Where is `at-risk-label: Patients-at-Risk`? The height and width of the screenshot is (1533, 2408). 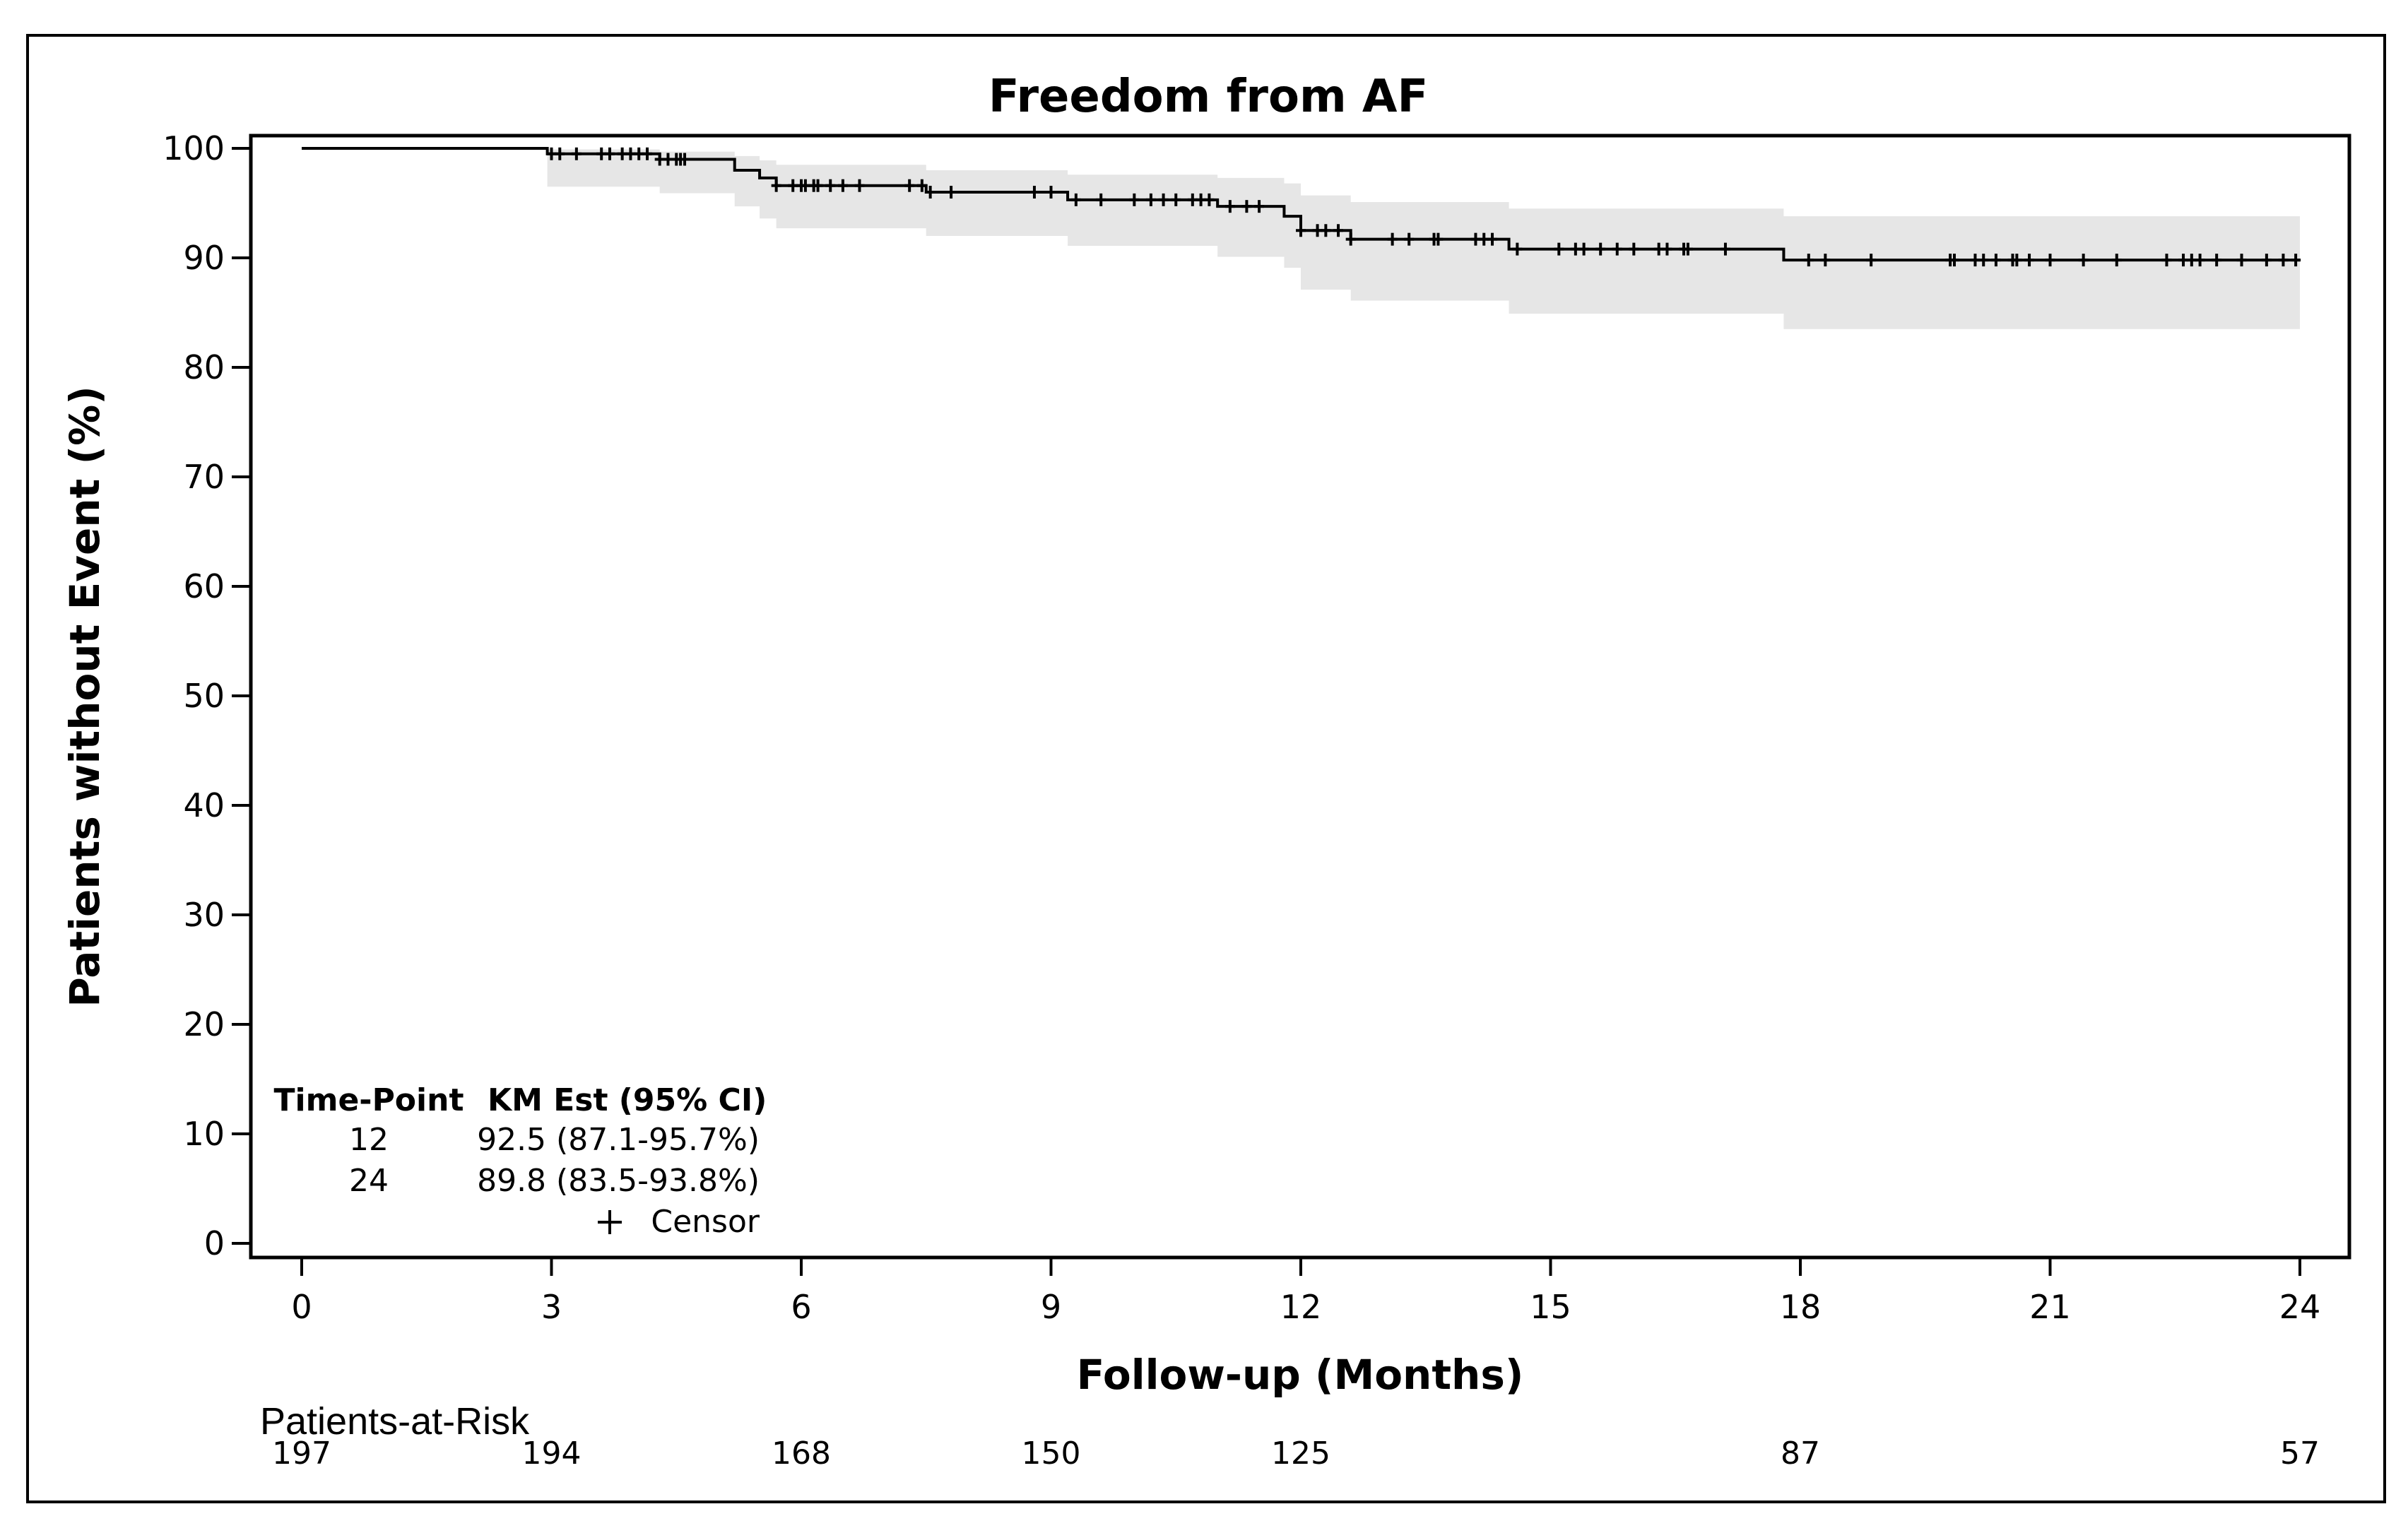
at-risk-label: Patients-at-Risk is located at coordinates (395, 1421).